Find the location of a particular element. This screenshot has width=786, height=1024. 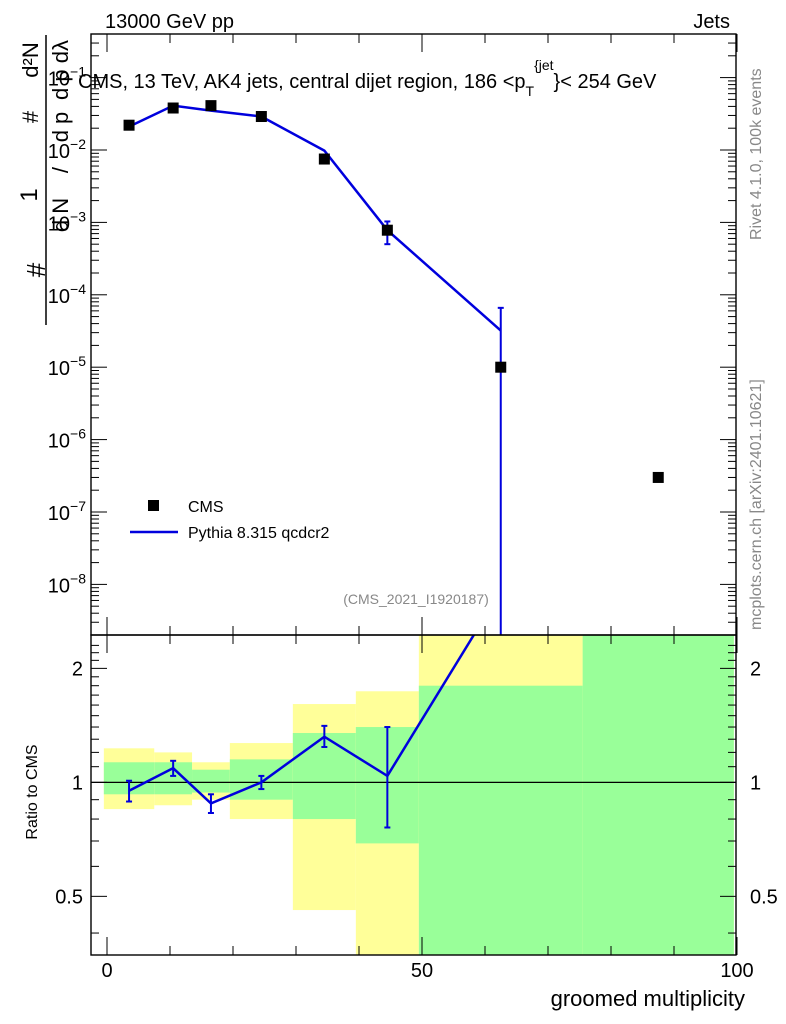

energy-label: 13000 GeV pp is located at coordinates (169, 22).